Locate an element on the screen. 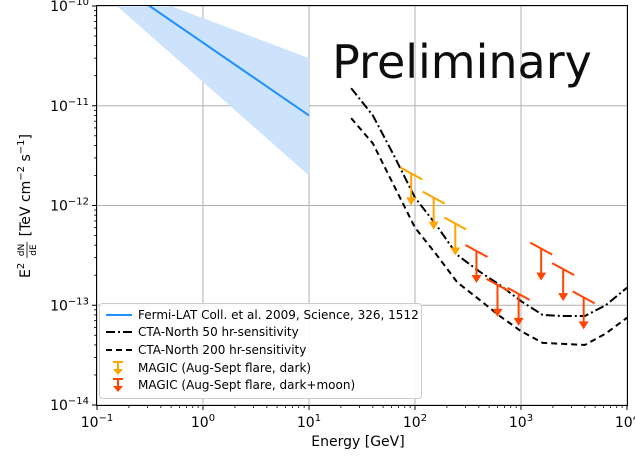  y-axis-ticks: 10−14 10−13 10−12 10−11 10−10 is located at coordinates (73, 207).